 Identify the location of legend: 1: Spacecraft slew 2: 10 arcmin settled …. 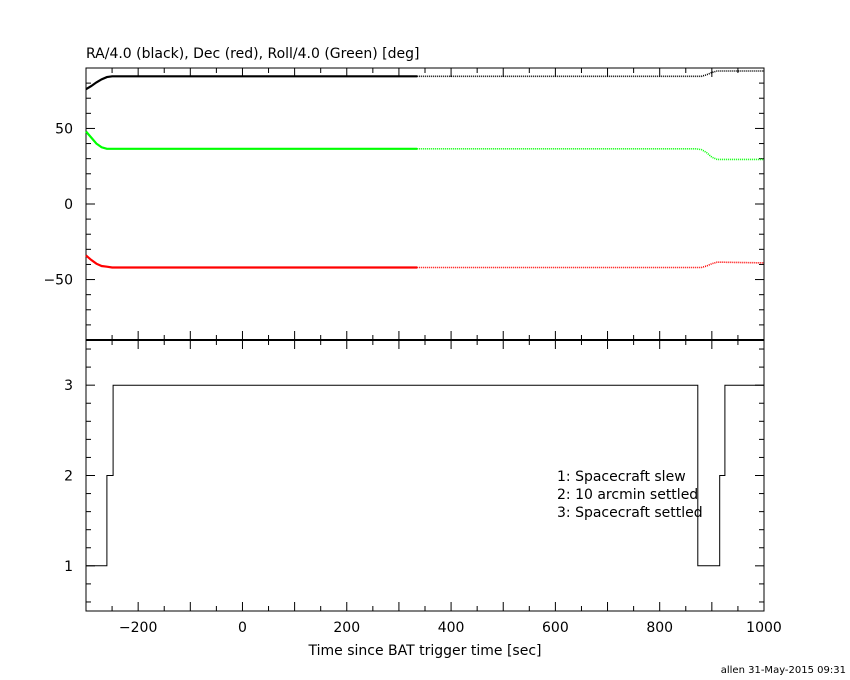
(630, 495).